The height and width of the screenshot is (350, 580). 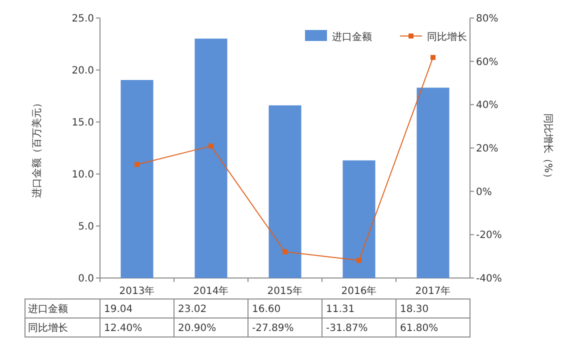 What do you see at coordinates (37, 148) in the screenshot?
I see `y-axis-title: 进口金额（百万美元）` at bounding box center [37, 148].